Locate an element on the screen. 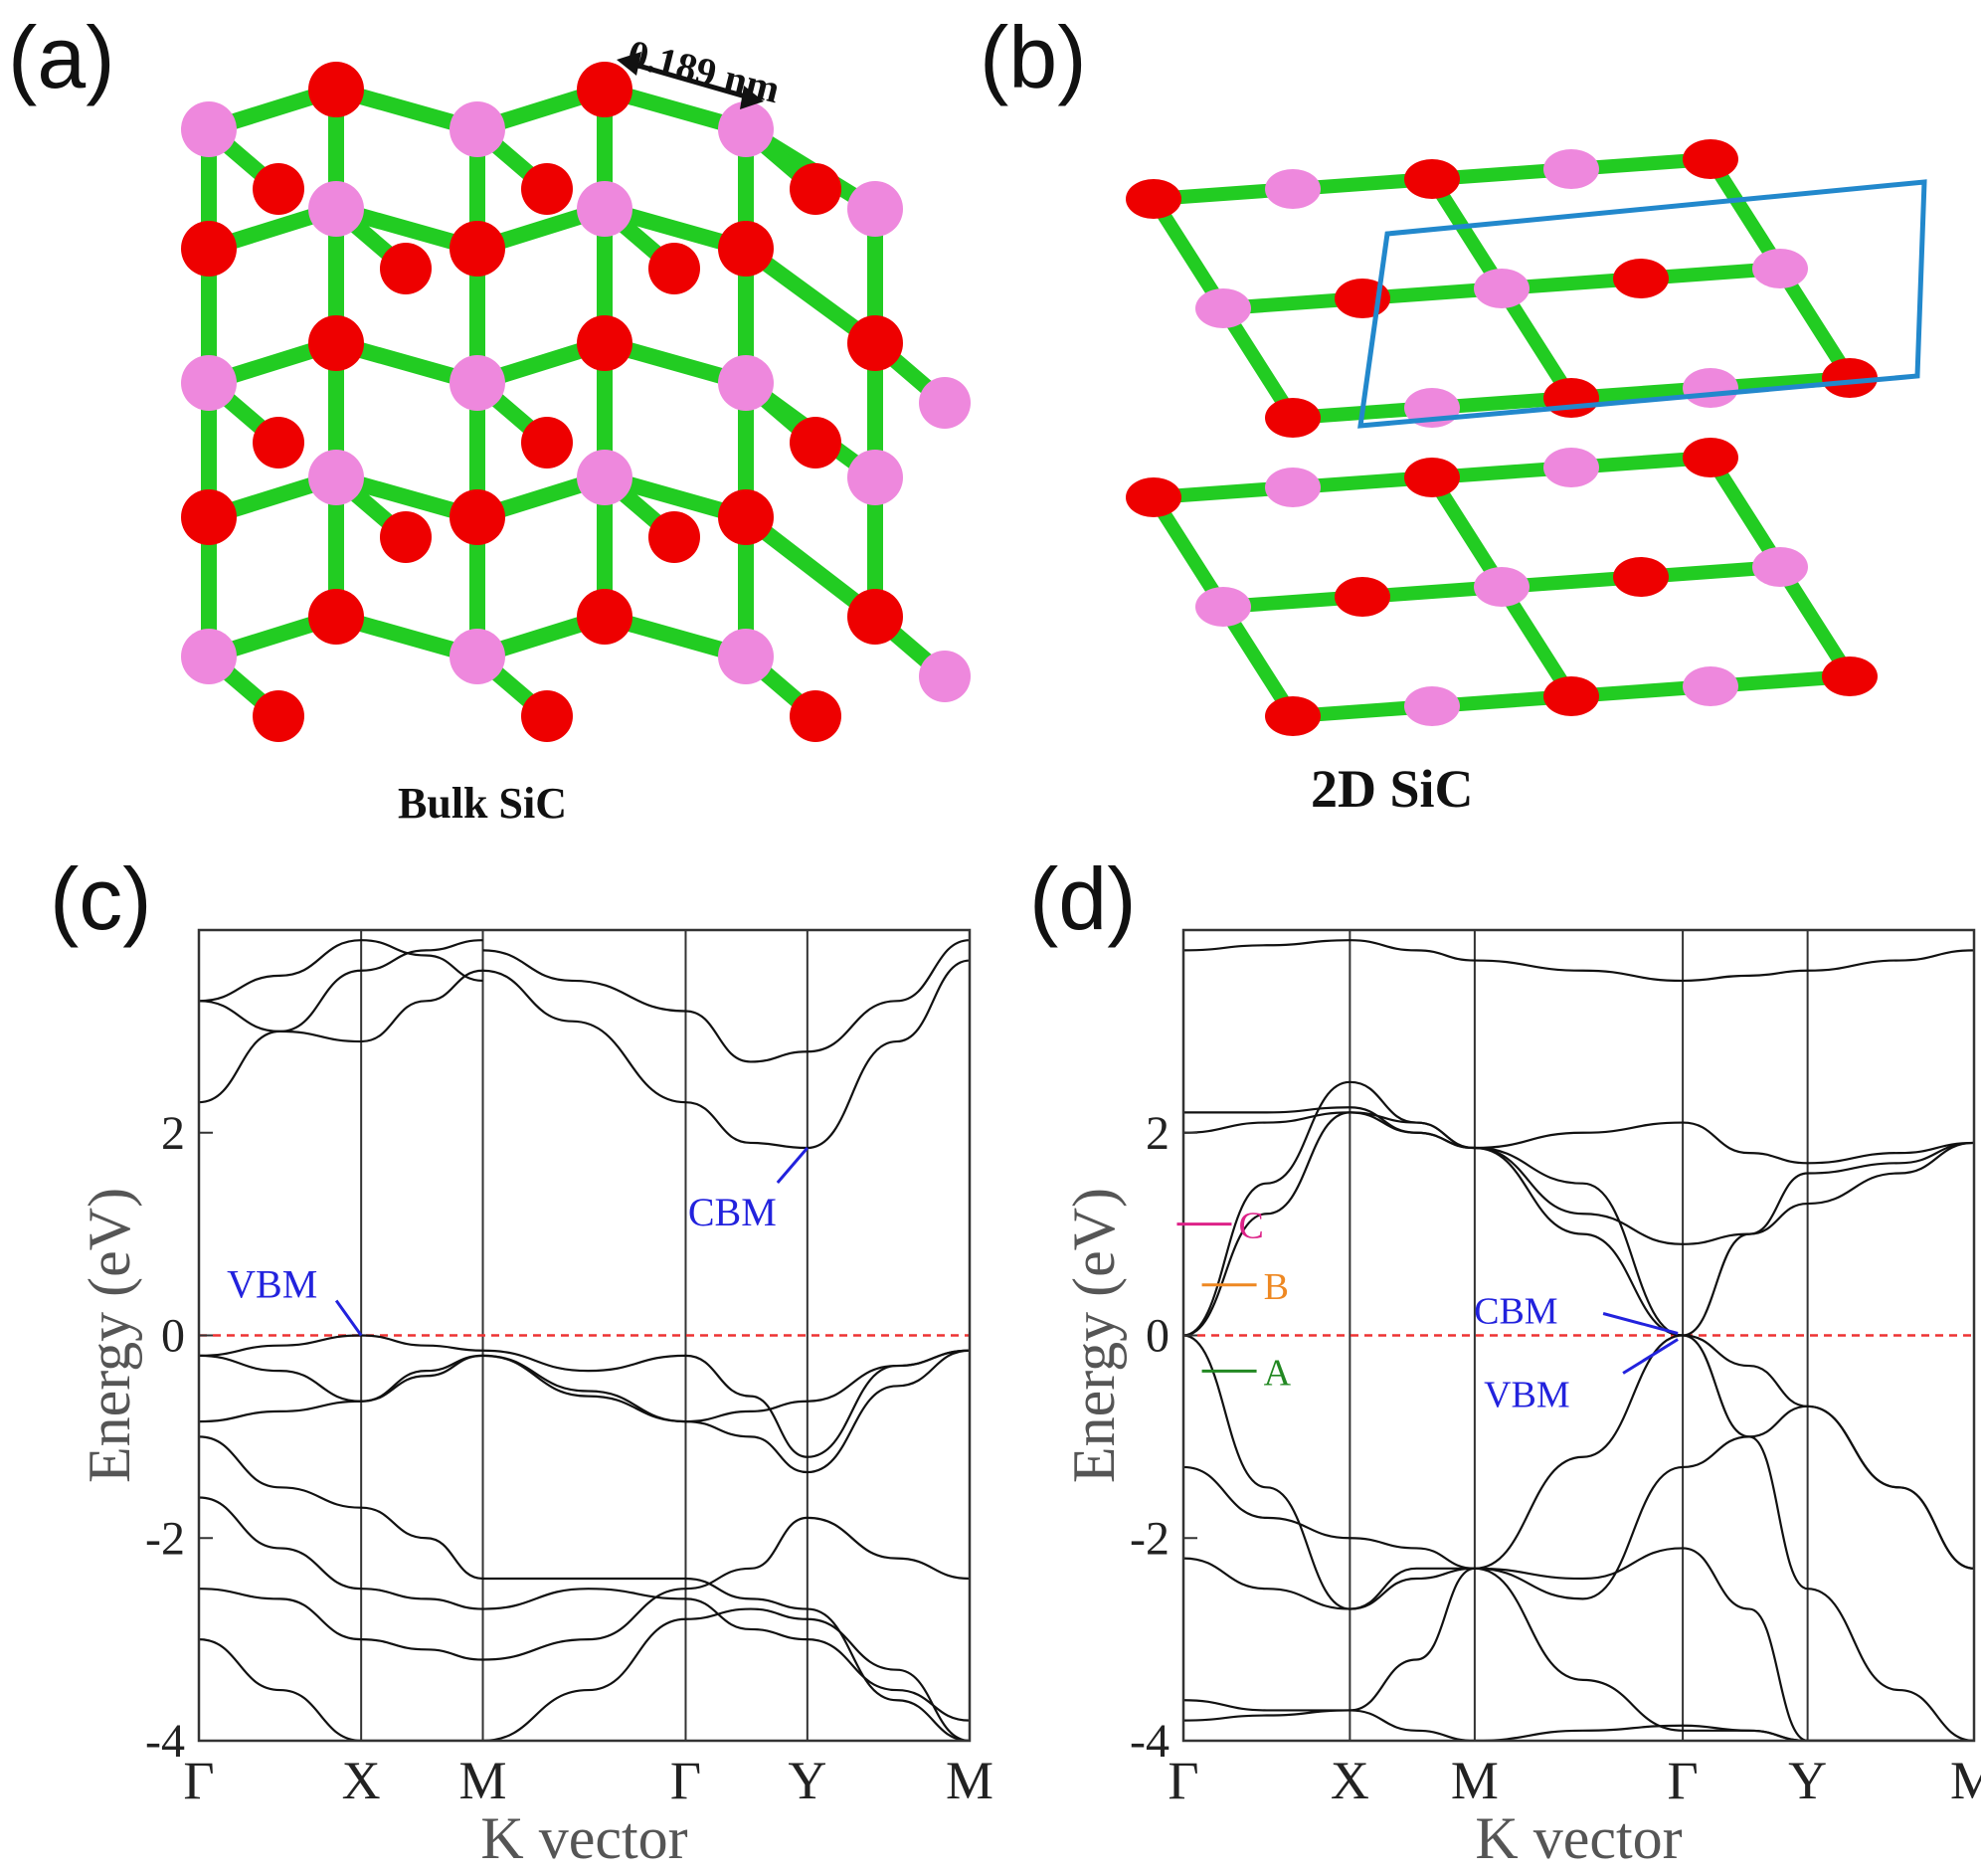  band-marker-label-a: A is located at coordinates (1278, 1373).